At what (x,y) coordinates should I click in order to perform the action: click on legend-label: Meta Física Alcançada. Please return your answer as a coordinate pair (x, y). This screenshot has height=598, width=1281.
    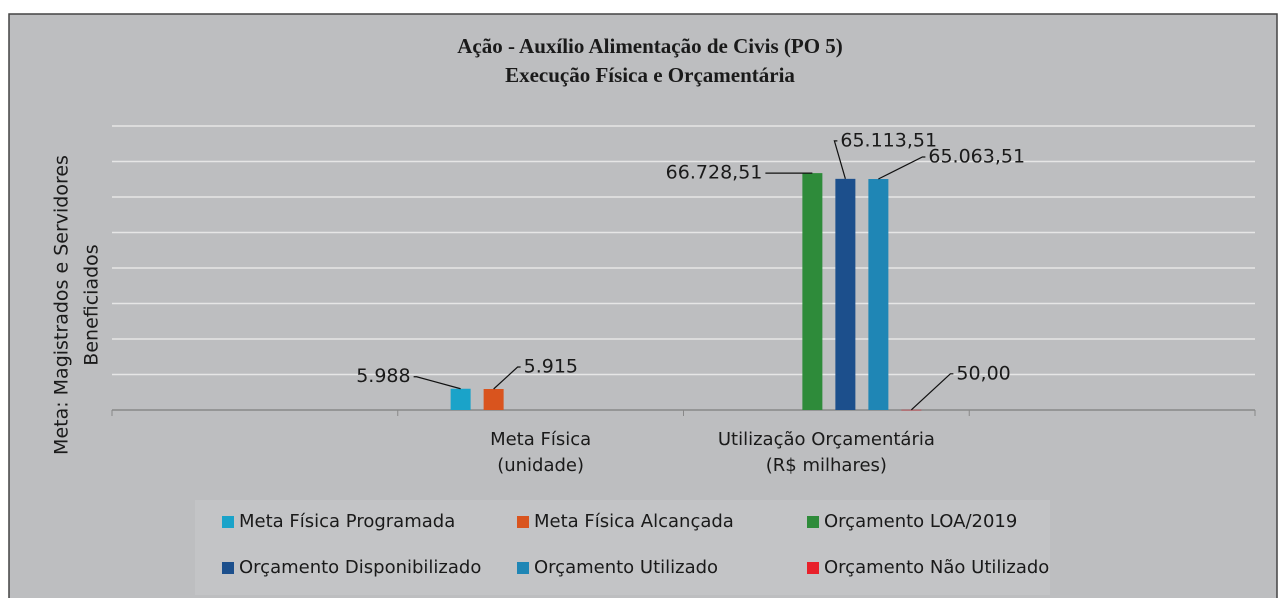
    Looking at the image, I should click on (634, 521).